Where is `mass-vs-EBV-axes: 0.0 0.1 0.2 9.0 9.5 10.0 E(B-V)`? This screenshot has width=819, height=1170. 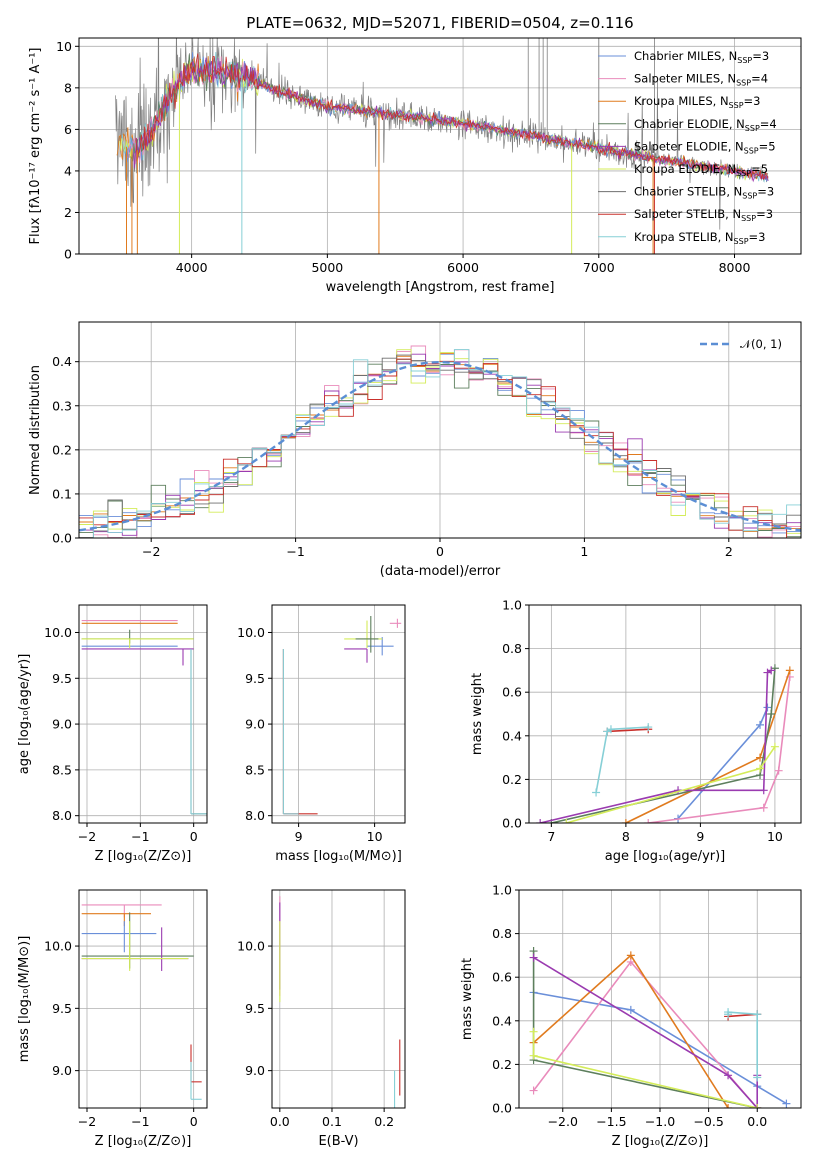
mass-vs-EBV-axes: 0.0 0.1 0.2 9.0 9.5 10.0 E(B-V) is located at coordinates (321, 1019).